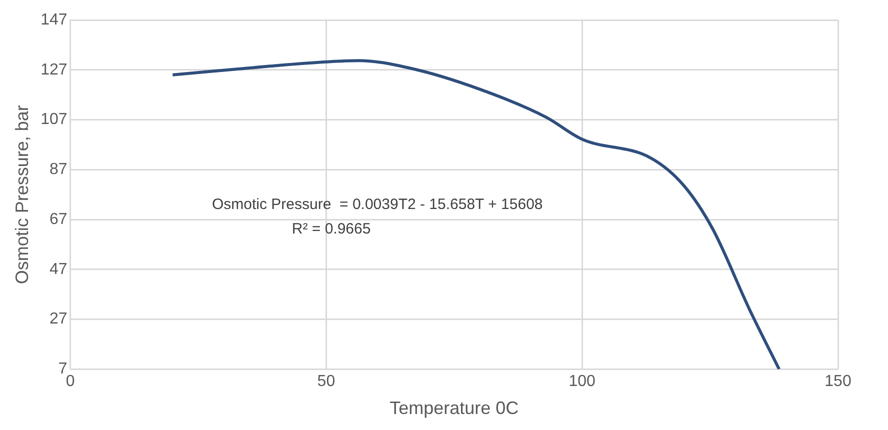  I want to click on annotation: R² = 0.9665, so click(331, 229).